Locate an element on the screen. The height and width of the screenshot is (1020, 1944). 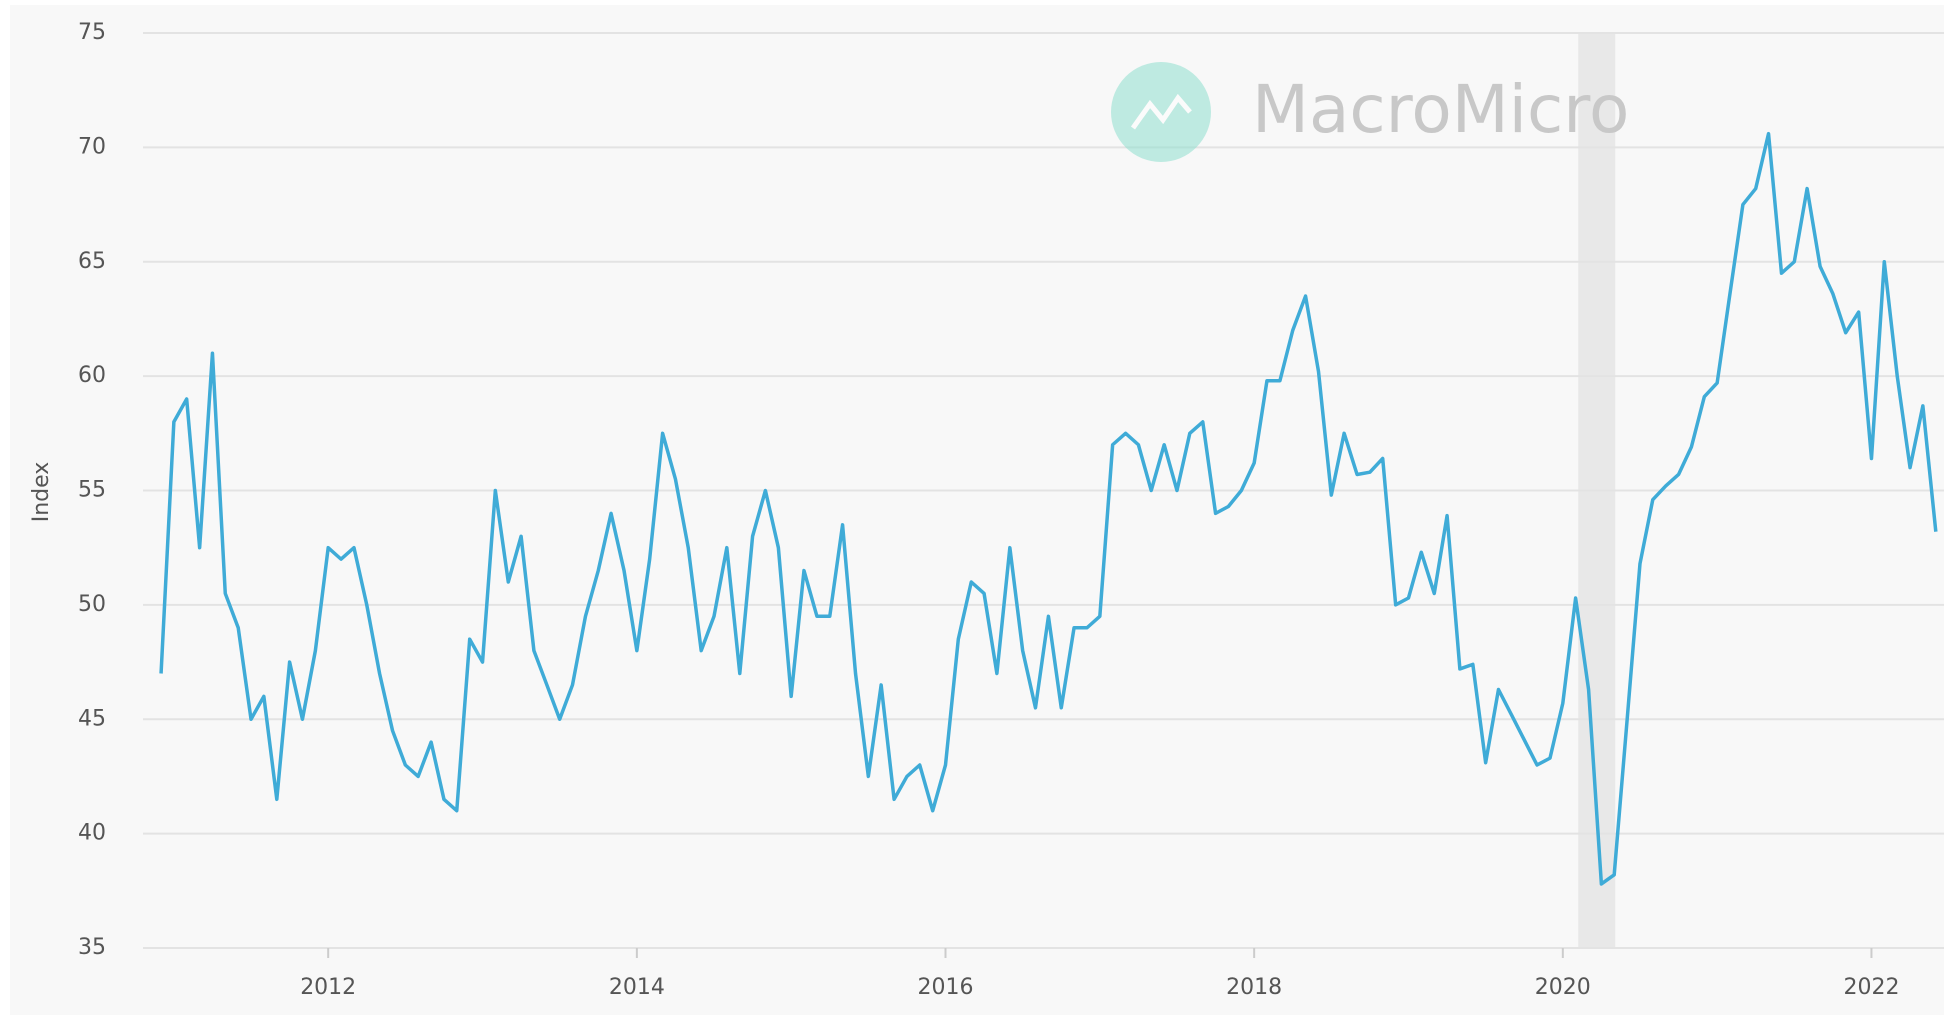
x-tick-label: 2016 is located at coordinates (946, 987).